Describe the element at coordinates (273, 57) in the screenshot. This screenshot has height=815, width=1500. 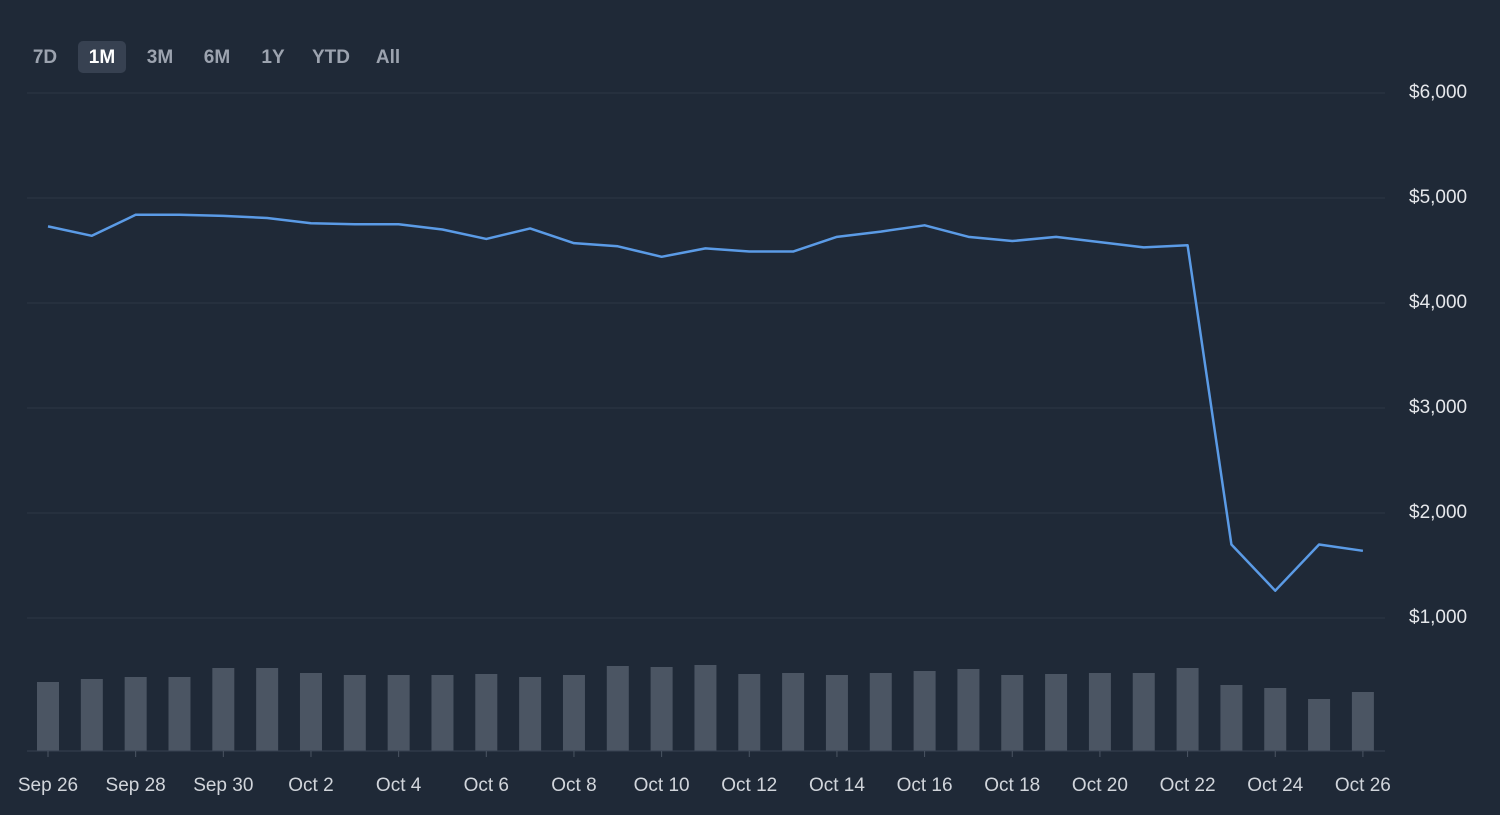
I see `range-button: 1Y` at that location.